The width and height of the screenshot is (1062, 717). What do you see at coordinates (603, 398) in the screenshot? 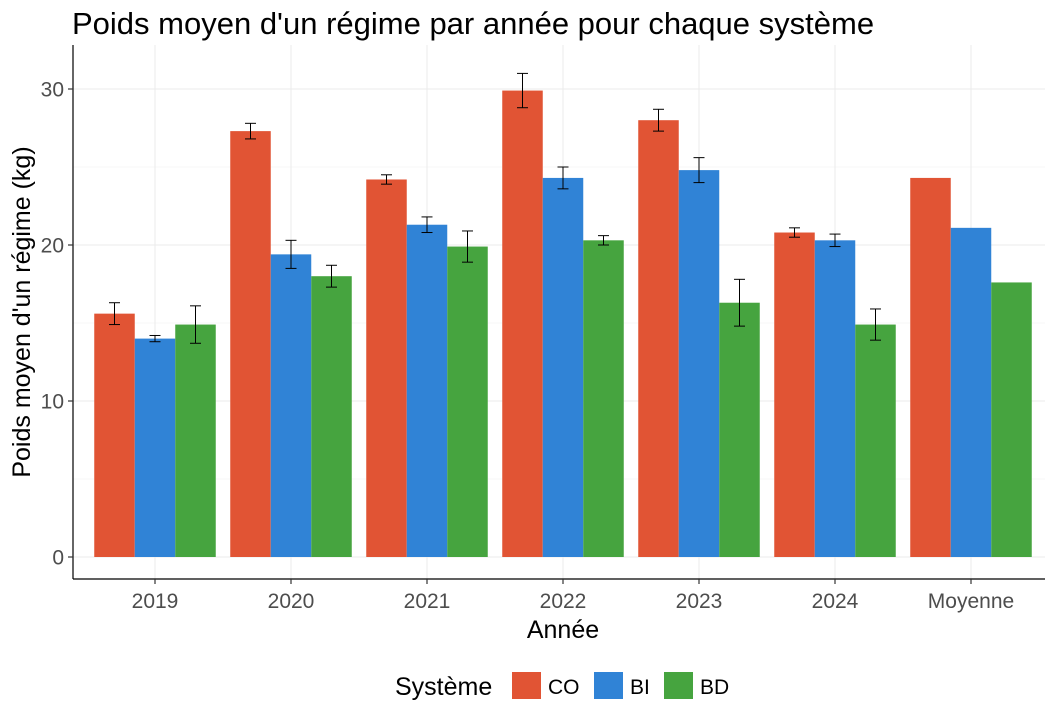
I see `bar-bd-2022` at bounding box center [603, 398].